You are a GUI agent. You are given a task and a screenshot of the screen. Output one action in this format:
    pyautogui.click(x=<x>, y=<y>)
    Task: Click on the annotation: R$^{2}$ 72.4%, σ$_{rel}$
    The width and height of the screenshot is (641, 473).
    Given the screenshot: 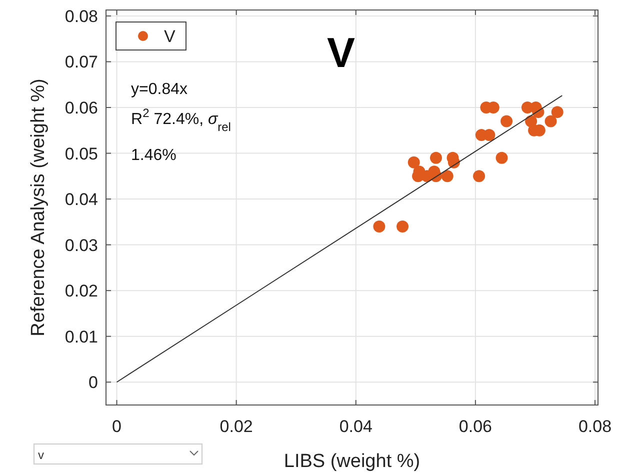 What is the action you would take?
    pyautogui.click(x=181, y=120)
    